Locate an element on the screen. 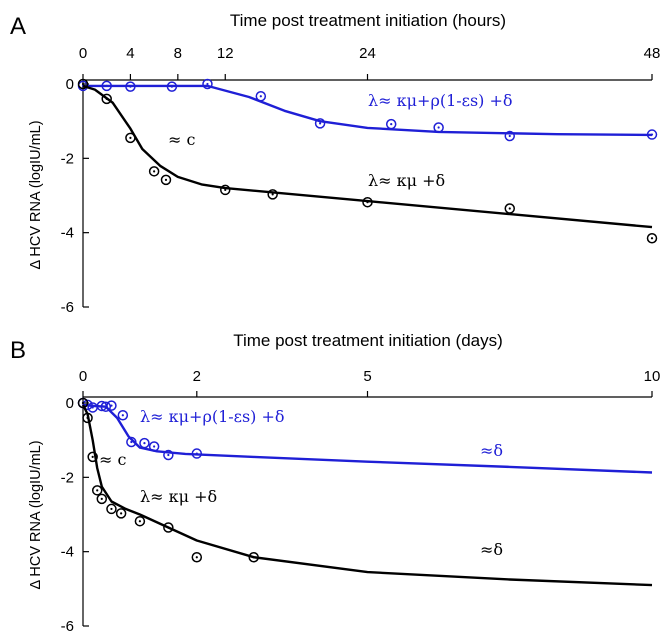 The width and height of the screenshot is (664, 634). panel-b-blue-annotation: λ≈ κμ+ρ(1-εs) +δ is located at coordinates (212, 416).